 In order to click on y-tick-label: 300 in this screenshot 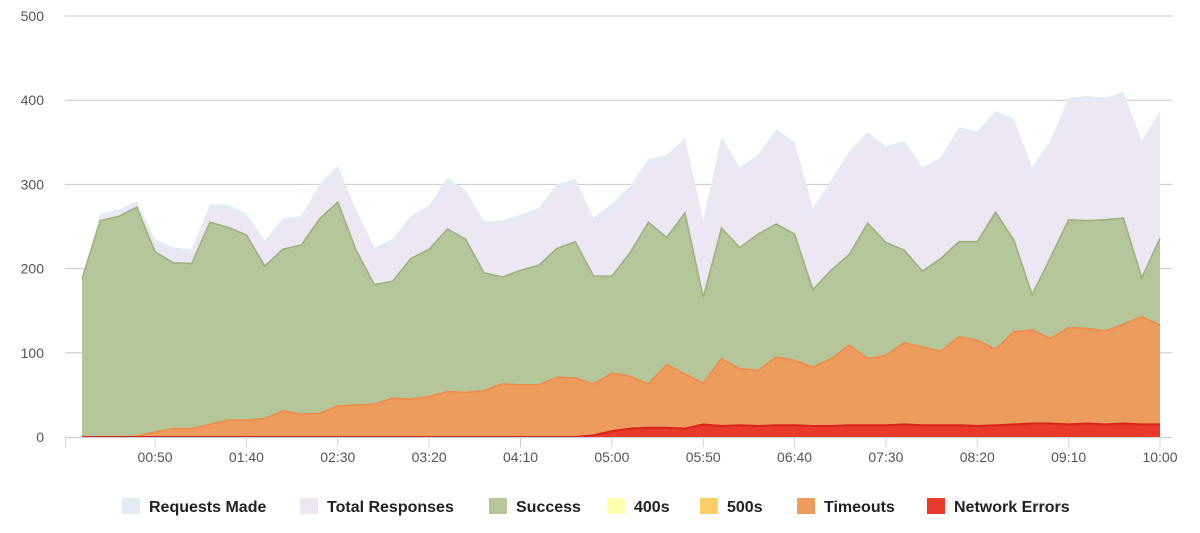, I will do `click(33, 184)`.